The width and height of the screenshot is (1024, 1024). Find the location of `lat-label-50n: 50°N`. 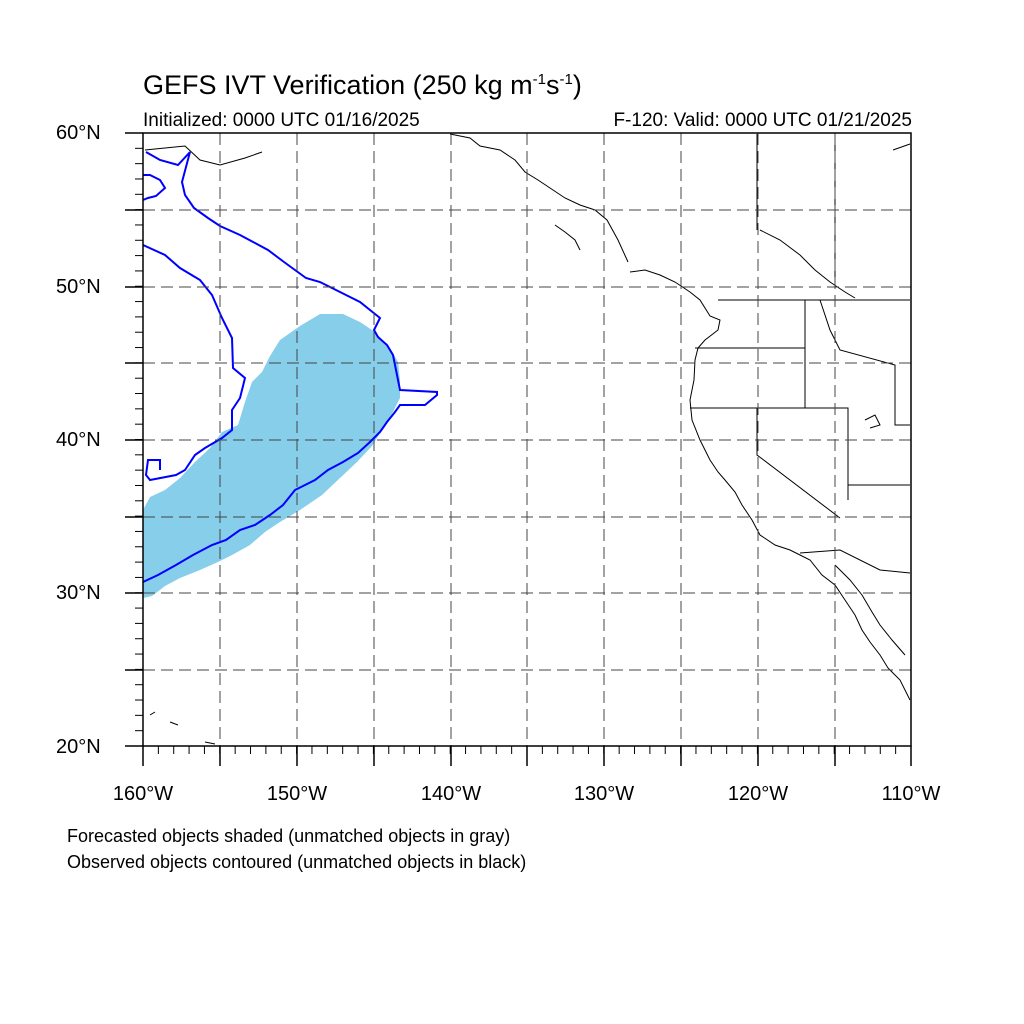

lat-label-50n: 50°N is located at coordinates (78, 287).